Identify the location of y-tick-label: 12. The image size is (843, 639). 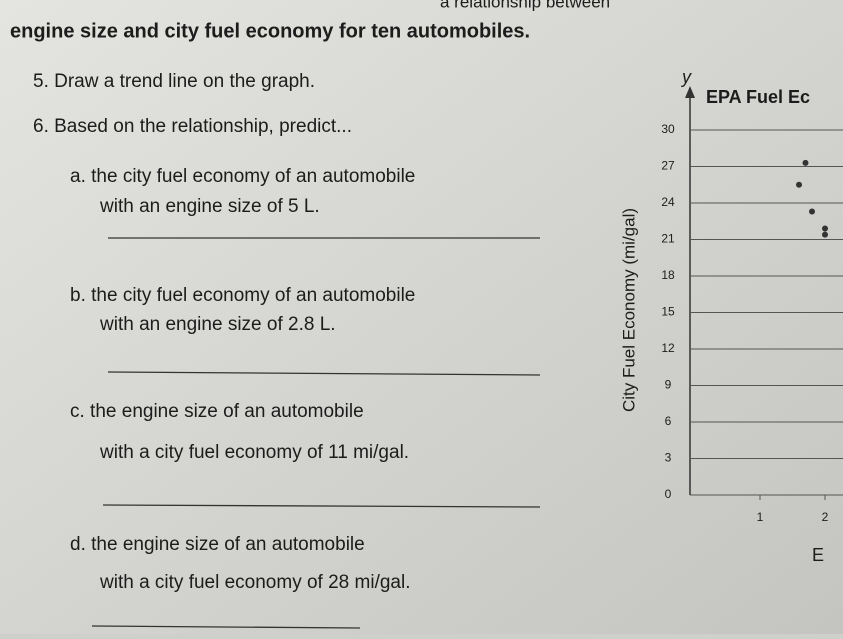
(668, 348).